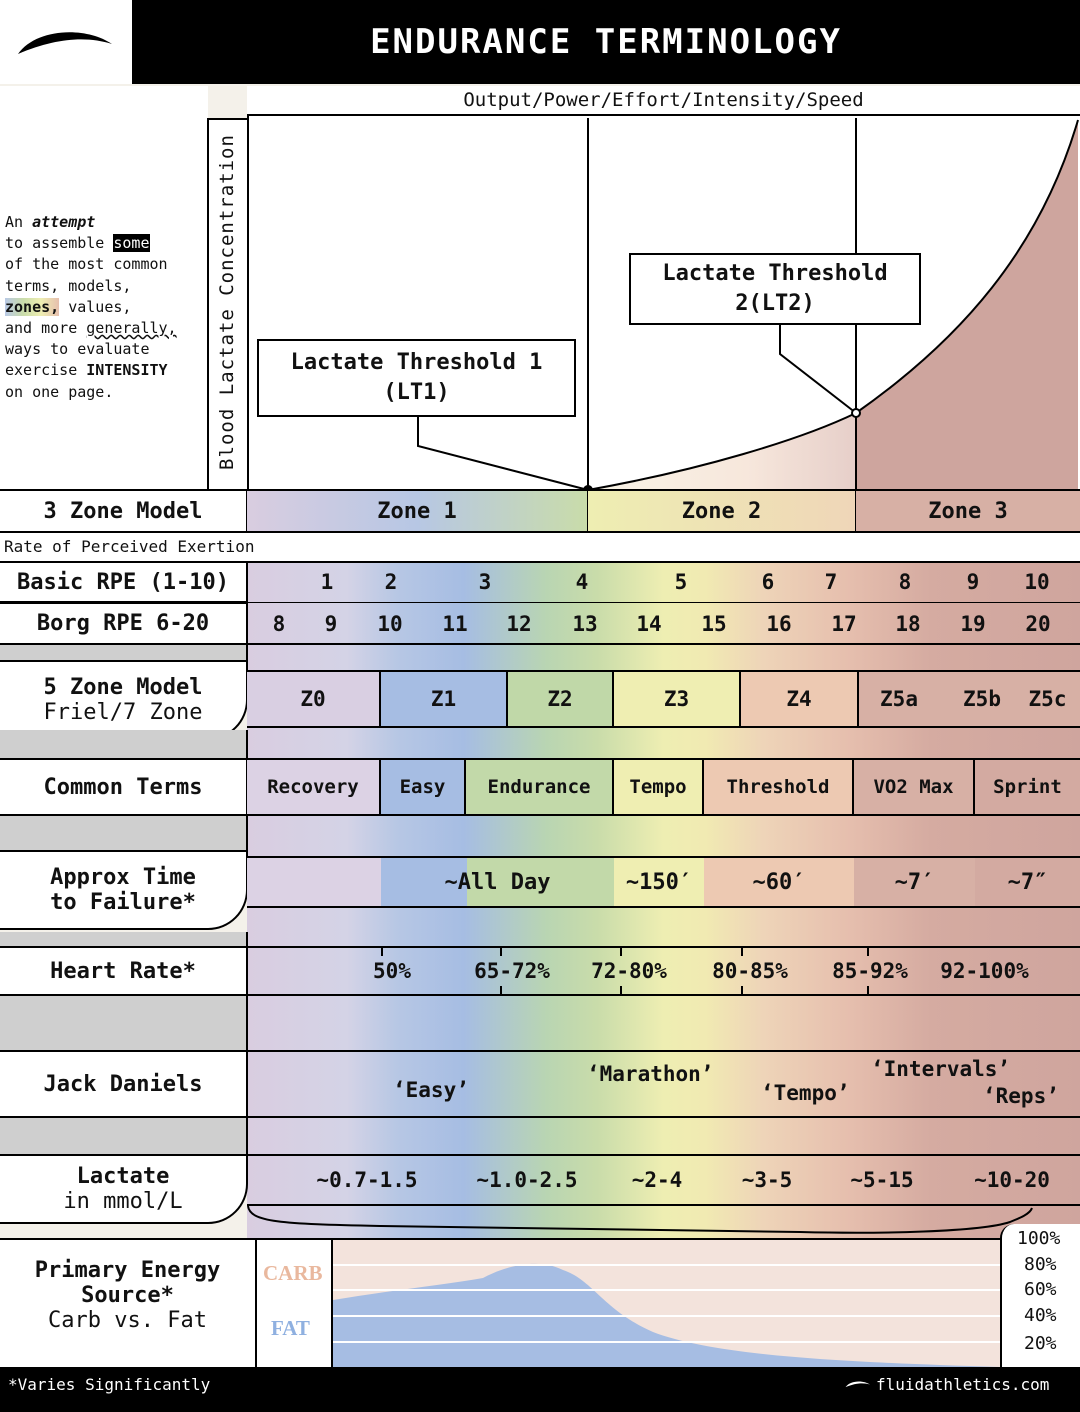 The width and height of the screenshot is (1080, 1412). I want to click on lactate-value: ~10-20, so click(1012, 1180).